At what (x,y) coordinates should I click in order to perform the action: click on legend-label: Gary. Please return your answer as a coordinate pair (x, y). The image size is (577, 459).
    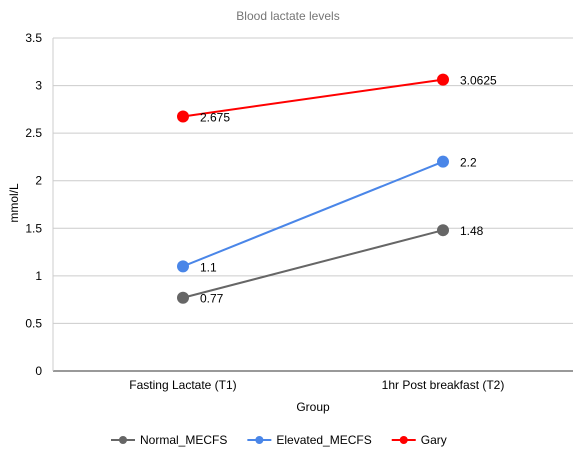
    Looking at the image, I should click on (434, 440).